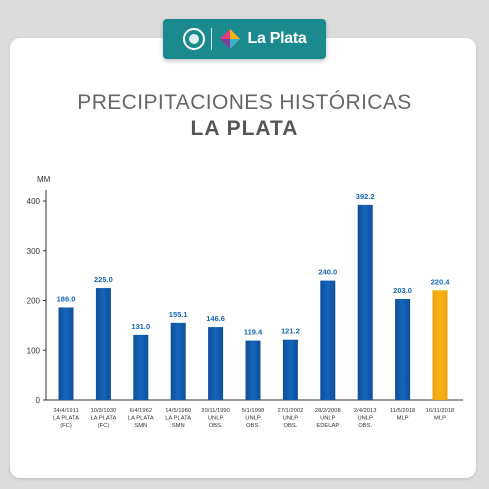 Image resolution: width=489 pixels, height=489 pixels. What do you see at coordinates (440, 411) in the screenshot?
I see `x-category-label: 16/11/2018` at bounding box center [440, 411].